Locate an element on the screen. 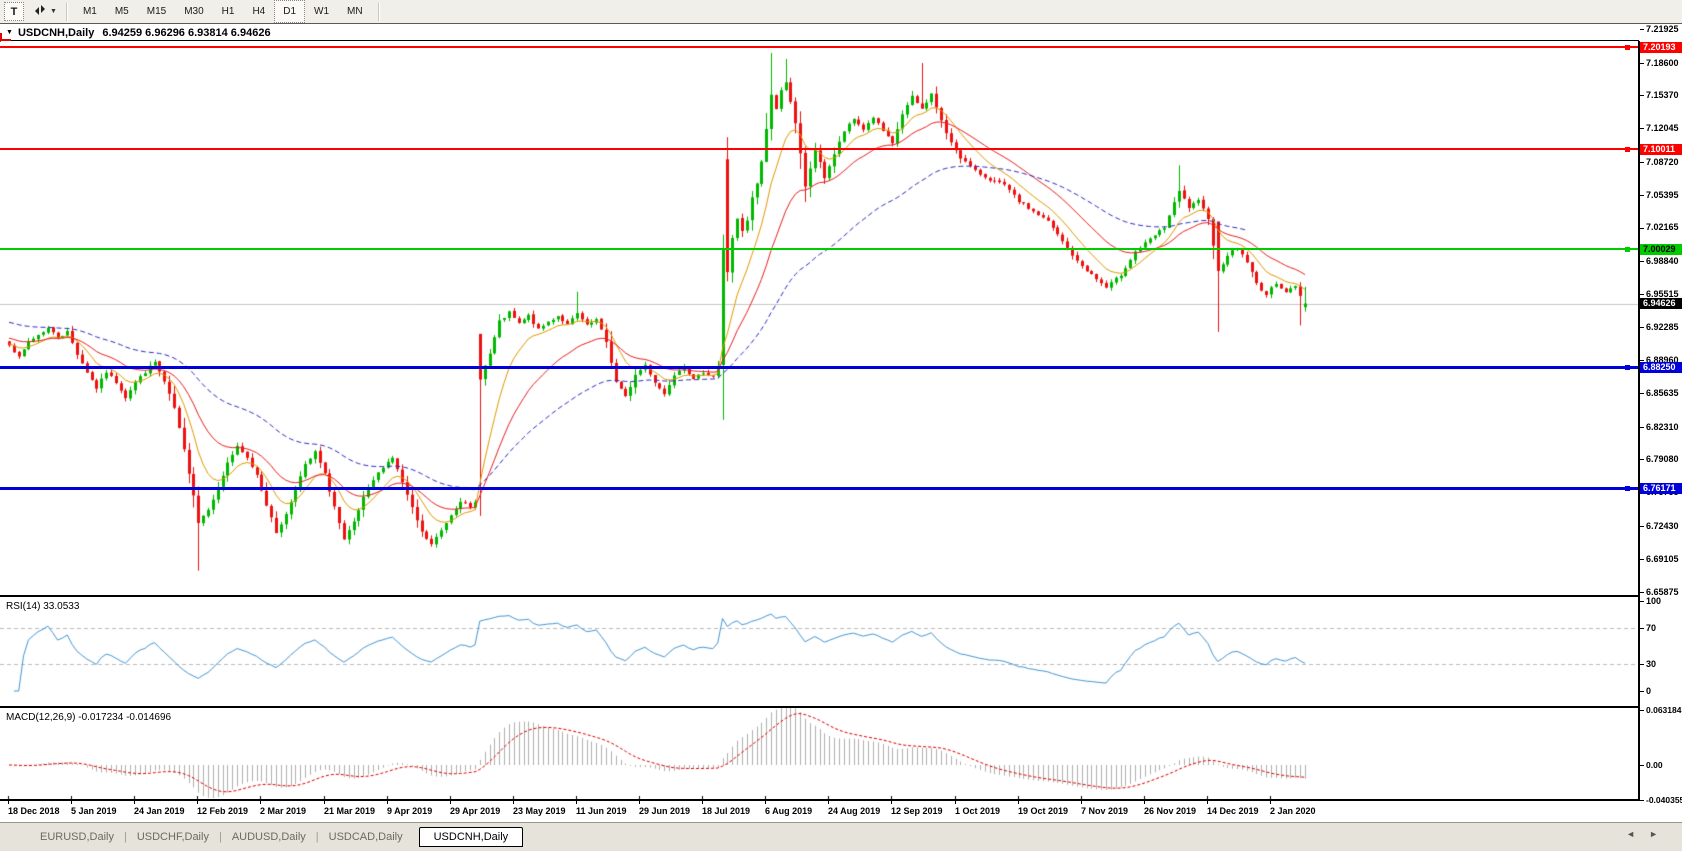  tab-usdchf: USDCHF,Daily is located at coordinates (172, 837).